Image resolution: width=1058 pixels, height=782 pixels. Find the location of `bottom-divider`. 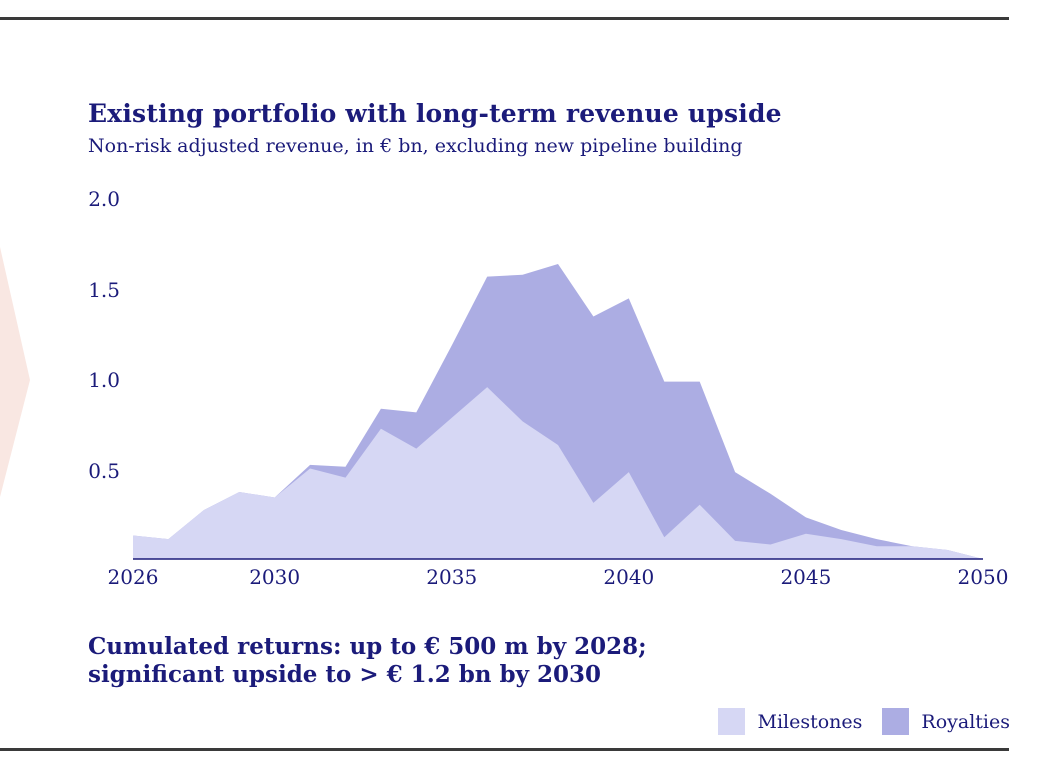

bottom-divider is located at coordinates (504, 749).